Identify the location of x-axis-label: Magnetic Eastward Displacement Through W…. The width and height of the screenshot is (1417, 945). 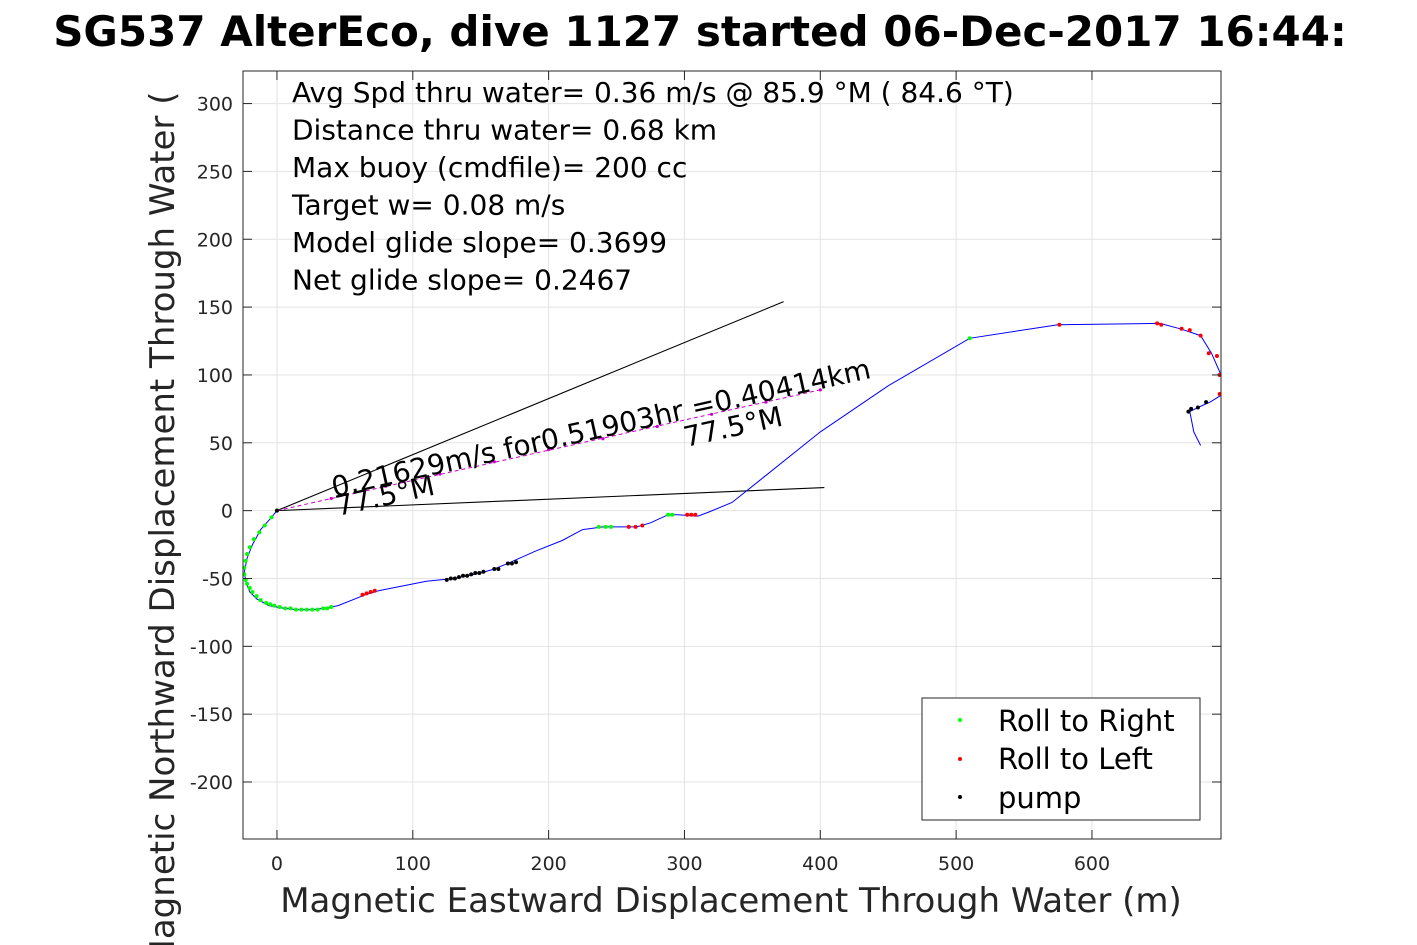
(731, 901).